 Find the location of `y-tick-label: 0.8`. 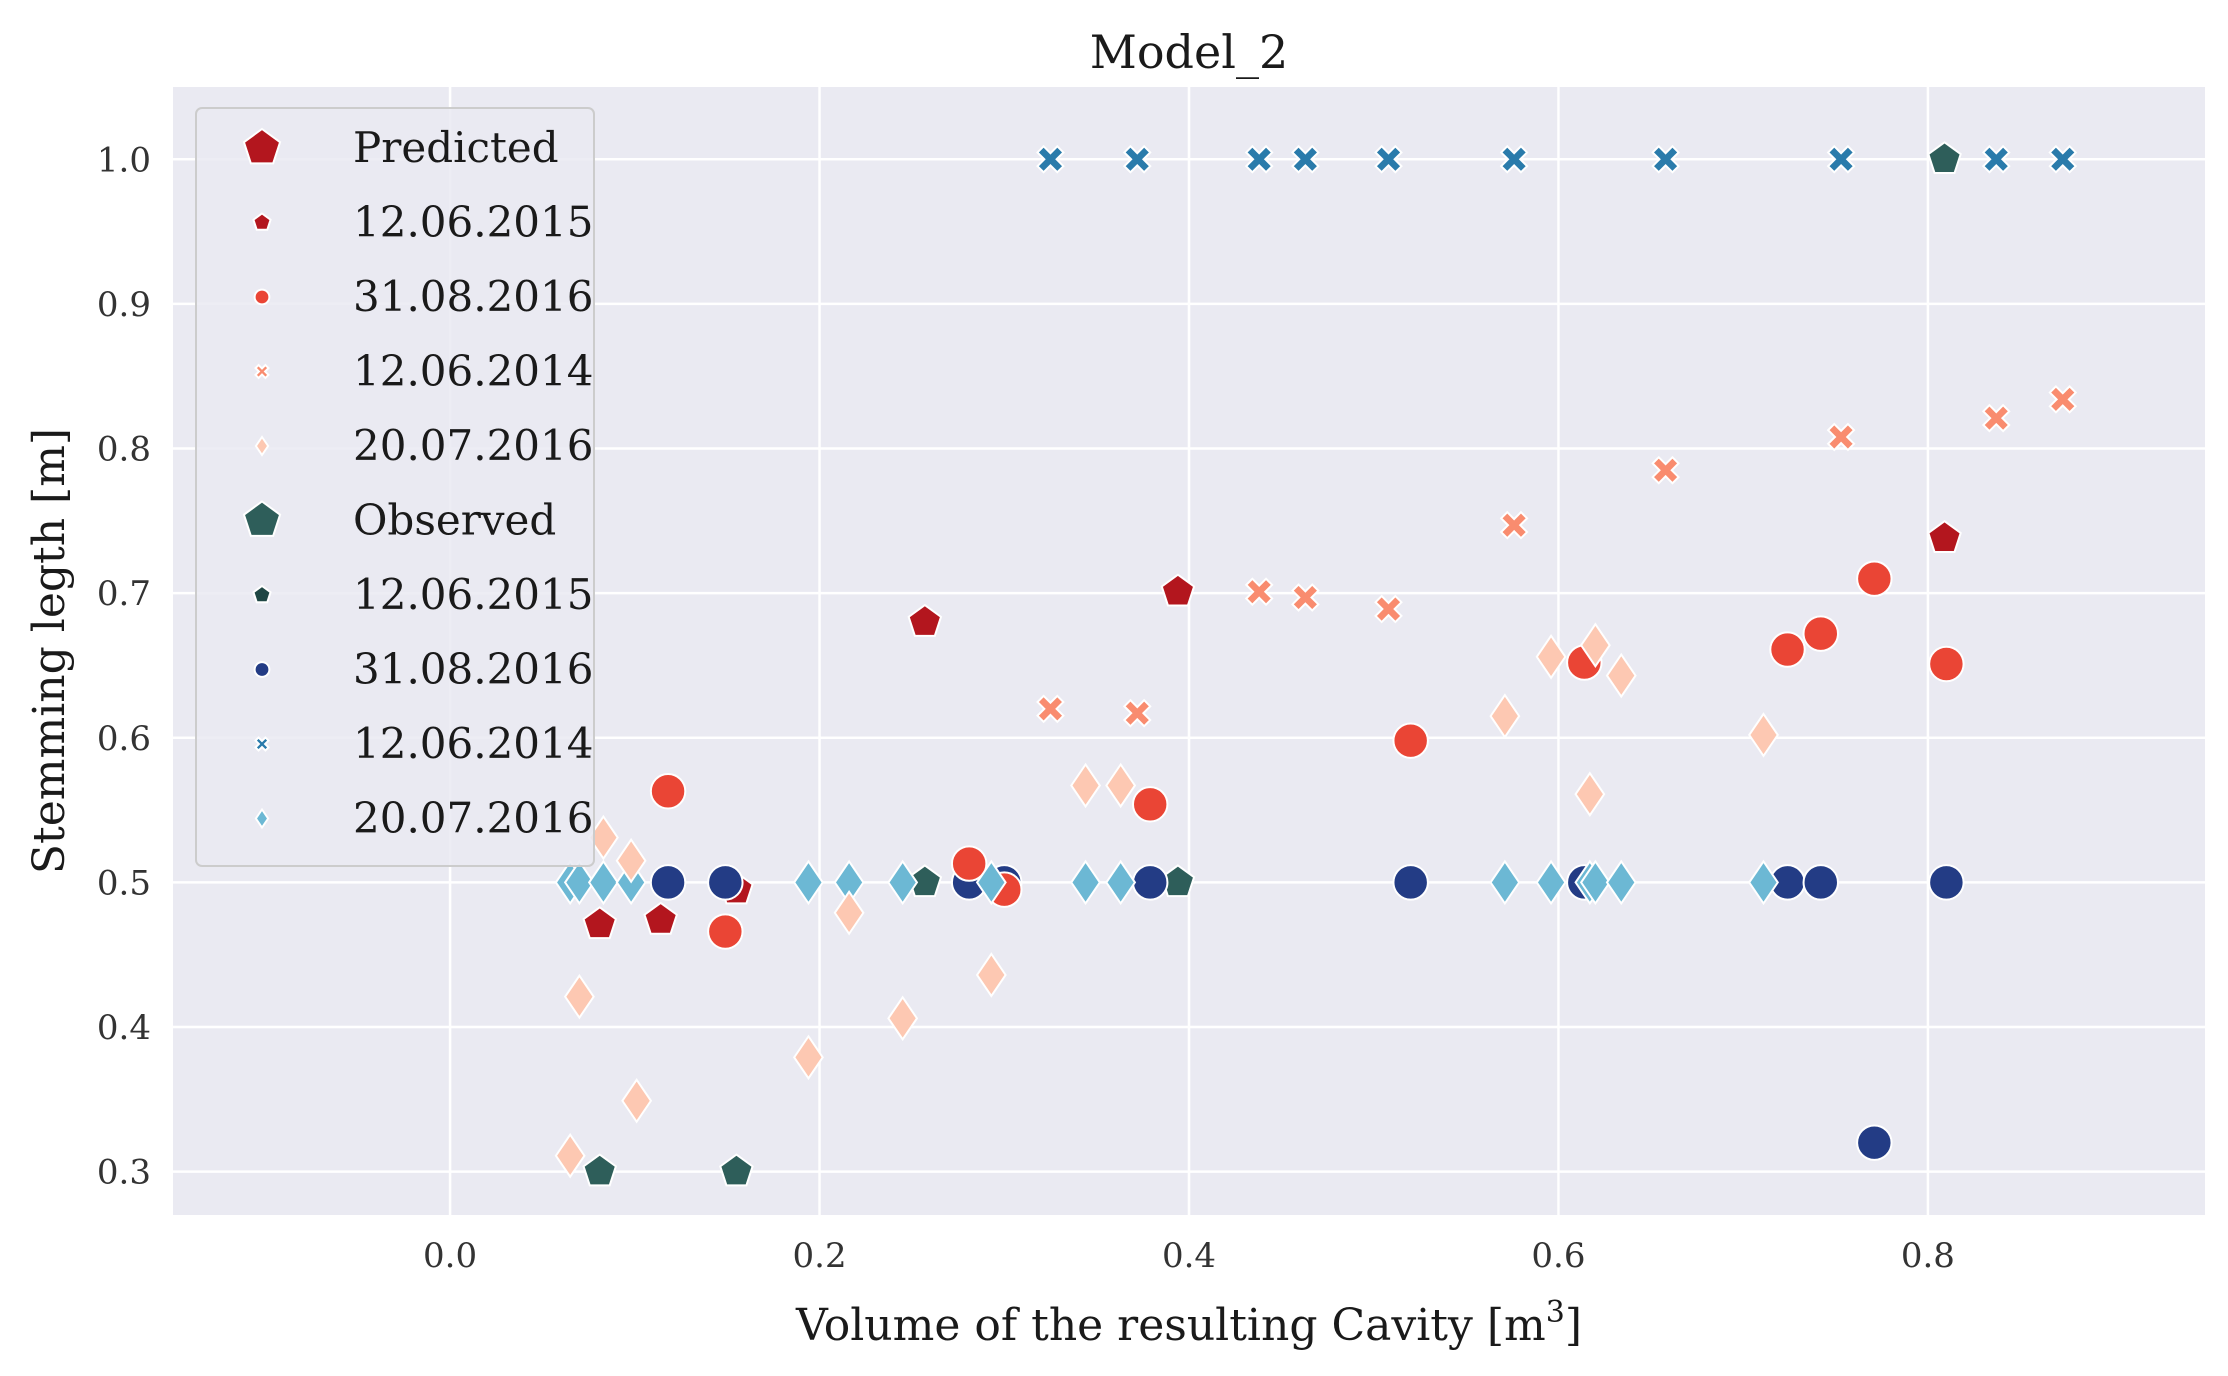

y-tick-label: 0.8 is located at coordinates (124, 450).